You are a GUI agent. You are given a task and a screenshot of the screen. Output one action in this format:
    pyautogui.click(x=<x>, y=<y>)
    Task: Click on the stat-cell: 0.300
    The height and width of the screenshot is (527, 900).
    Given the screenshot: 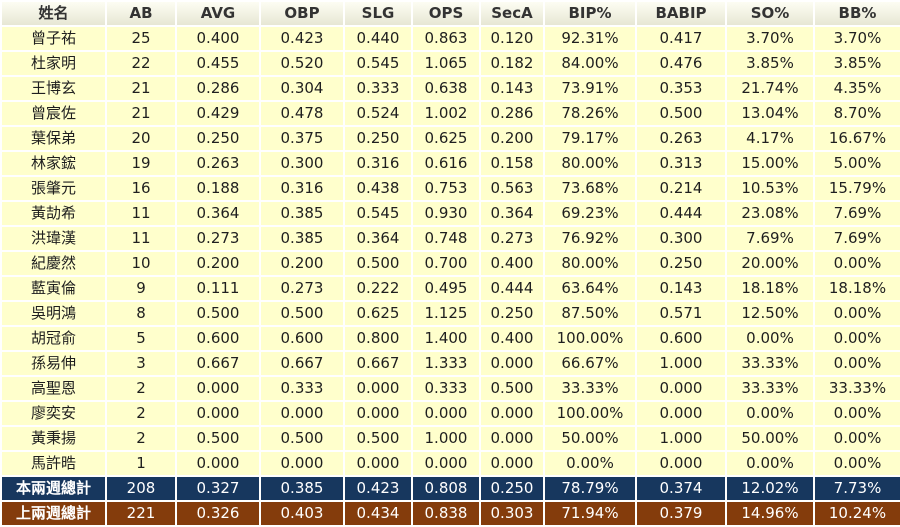 What is the action you would take?
    pyautogui.click(x=302, y=163)
    